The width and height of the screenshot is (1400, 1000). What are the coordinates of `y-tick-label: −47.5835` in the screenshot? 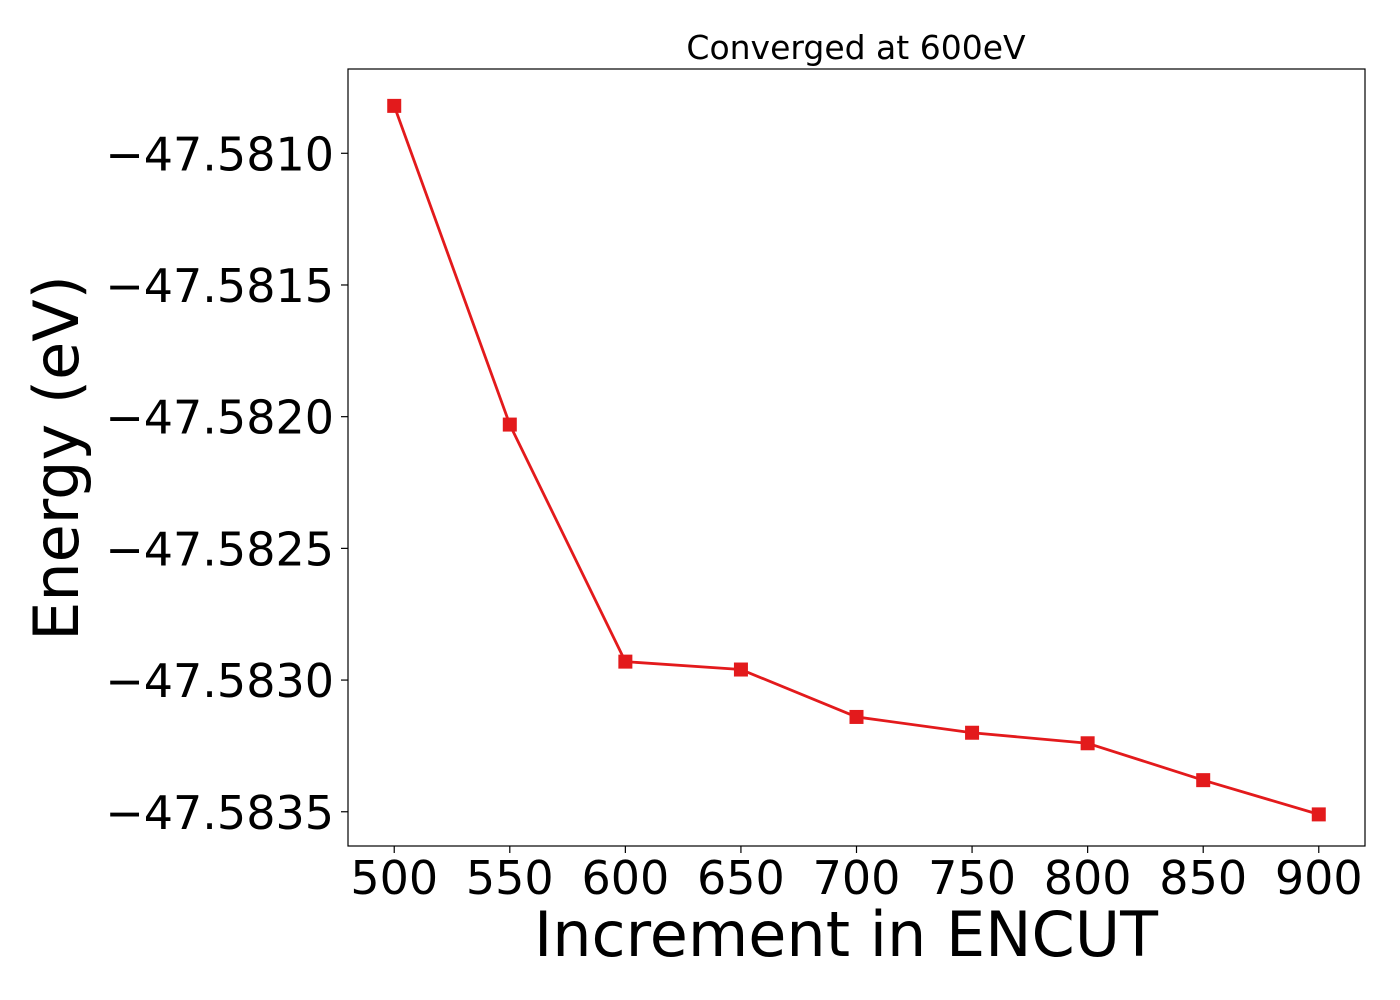 It's located at (219, 813).